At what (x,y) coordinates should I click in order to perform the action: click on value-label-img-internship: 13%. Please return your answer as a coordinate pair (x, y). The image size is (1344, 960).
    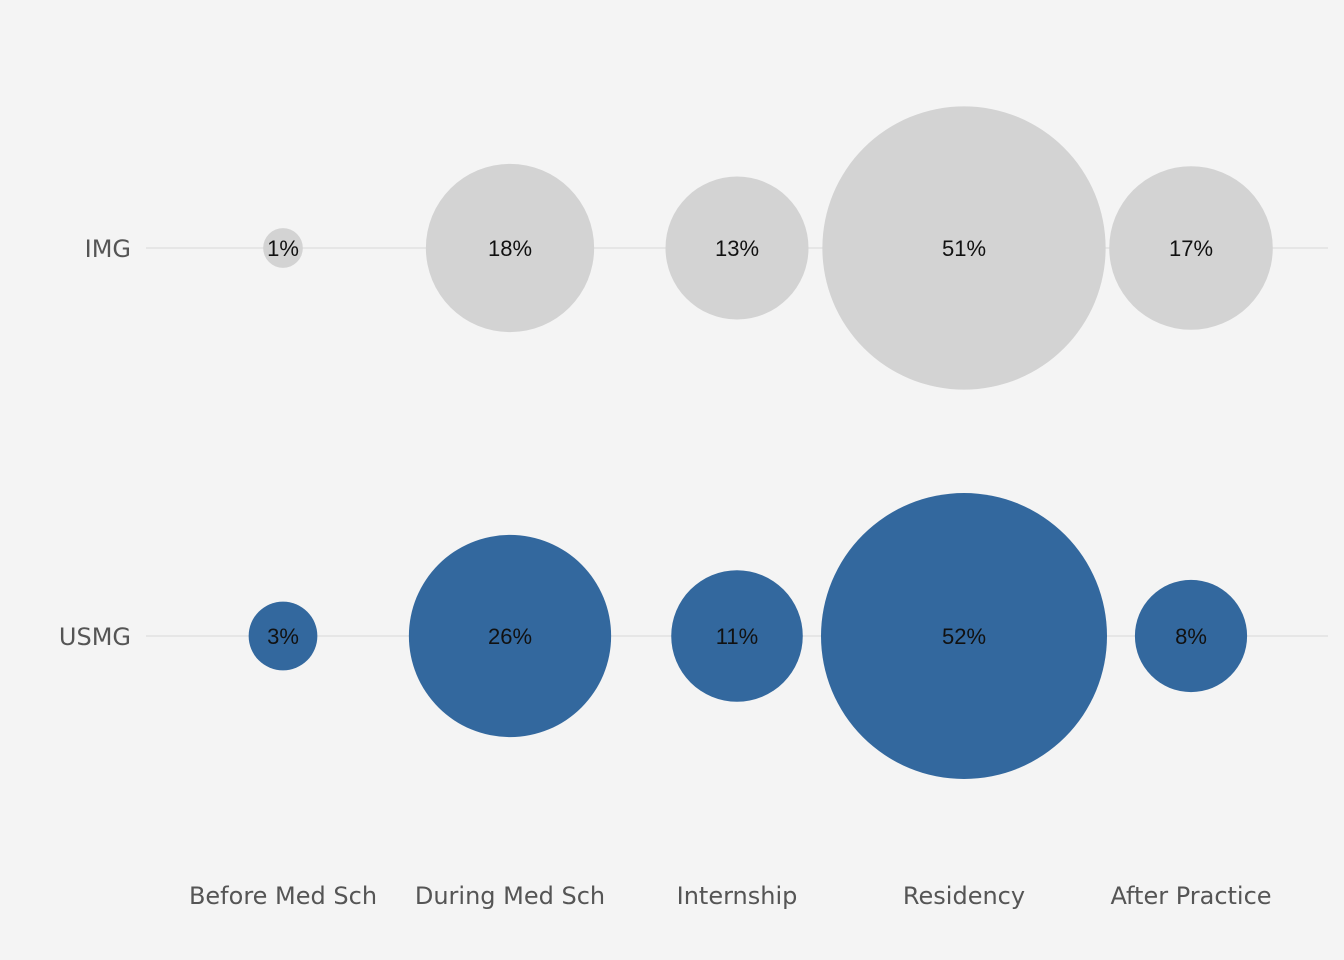
    Looking at the image, I should click on (737, 248).